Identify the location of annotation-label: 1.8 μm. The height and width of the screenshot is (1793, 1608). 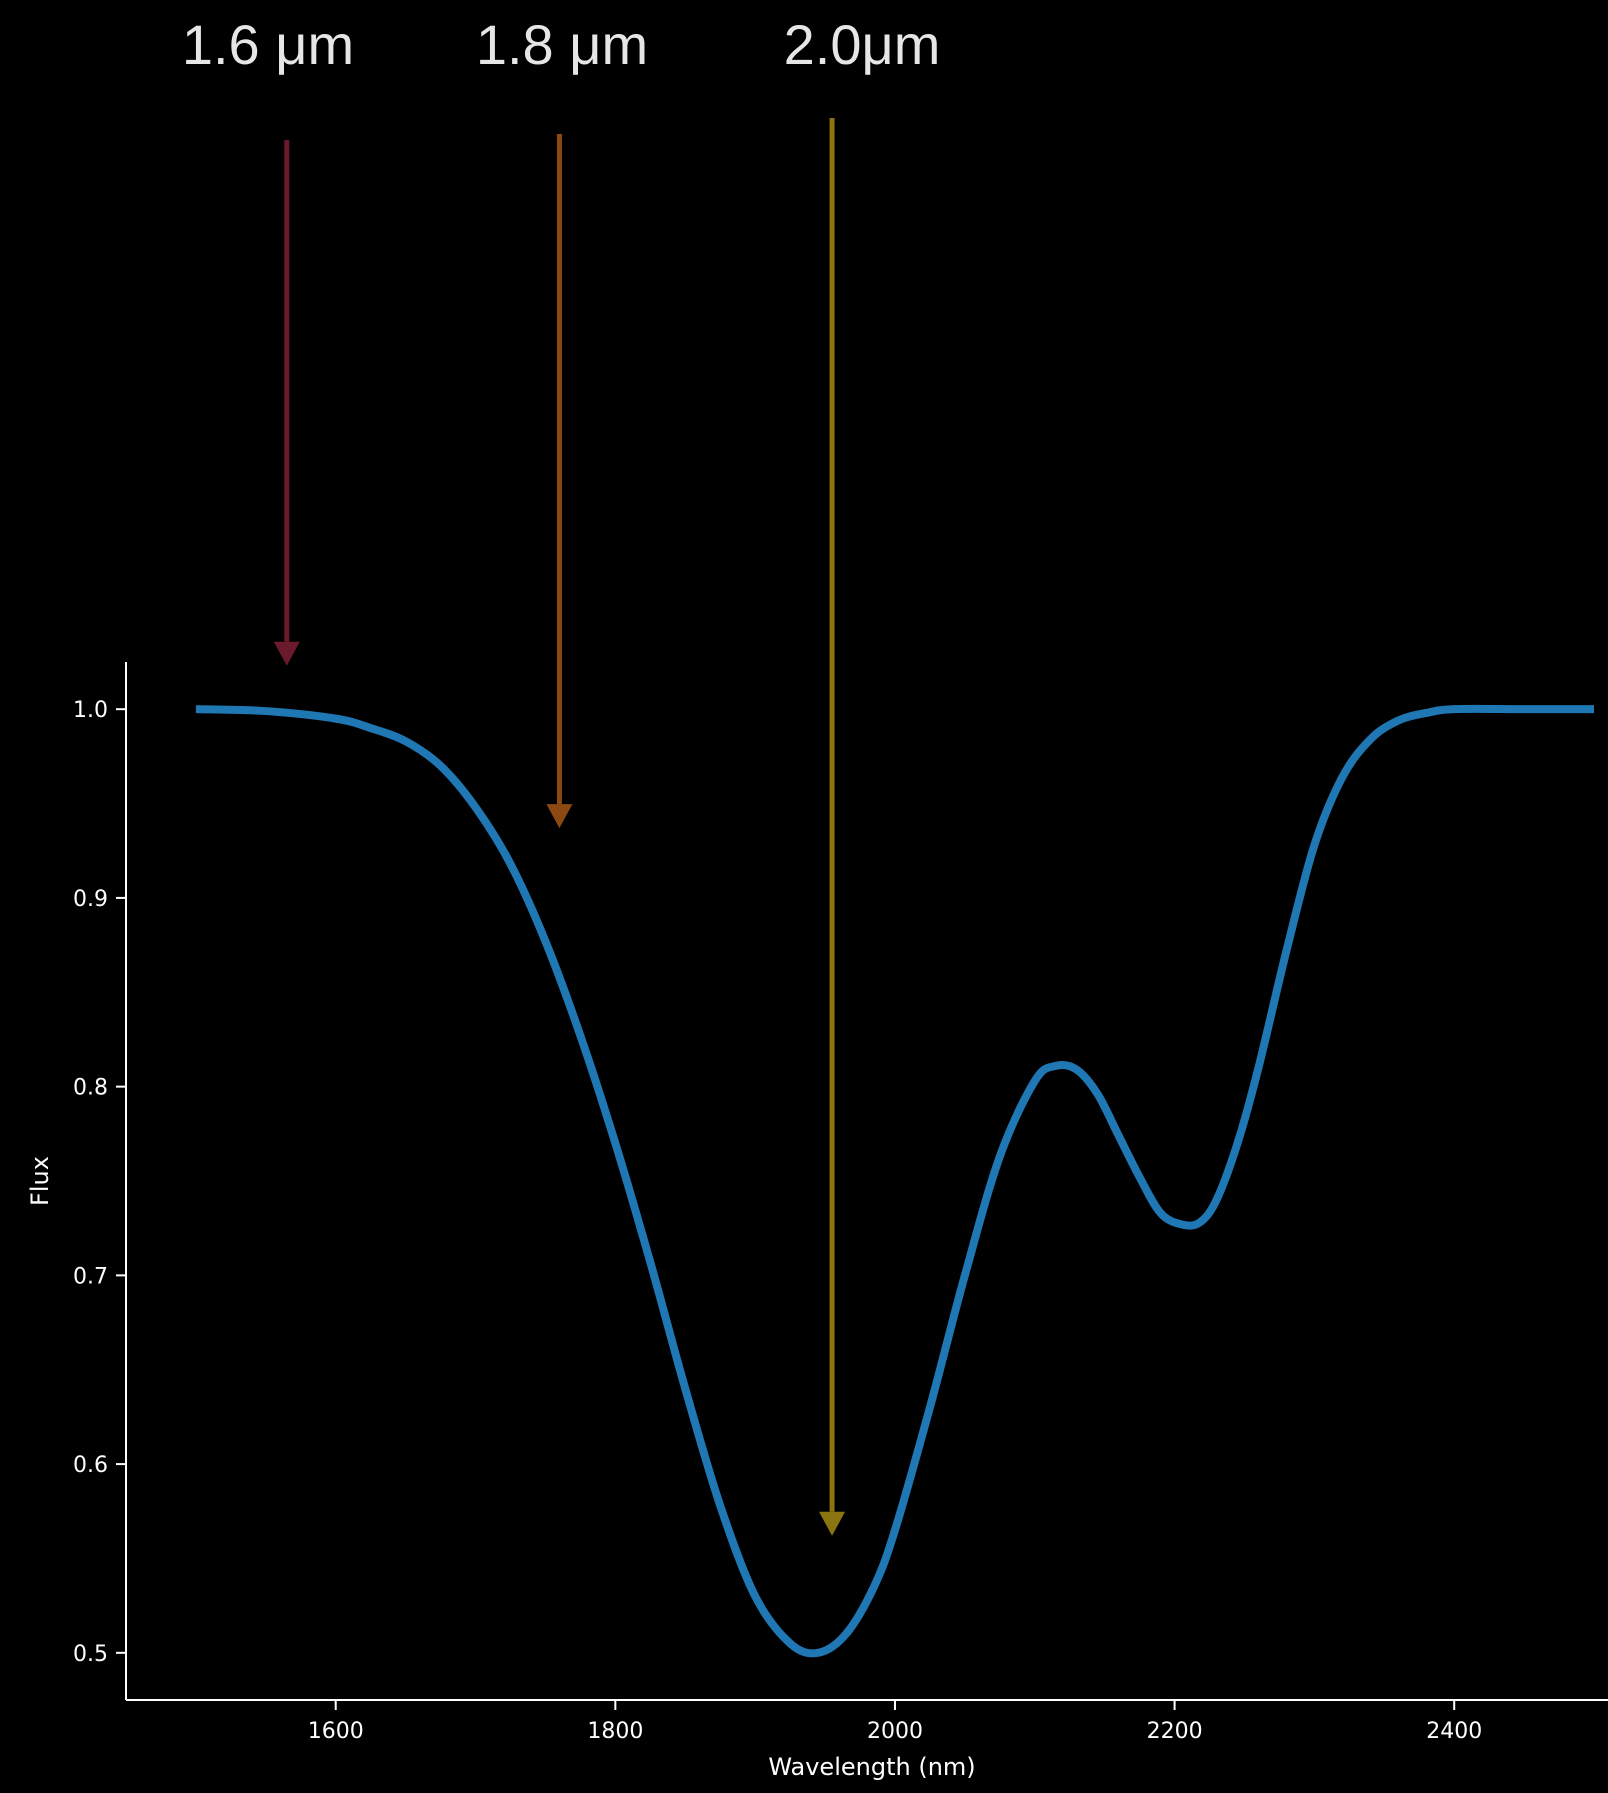
(562, 44).